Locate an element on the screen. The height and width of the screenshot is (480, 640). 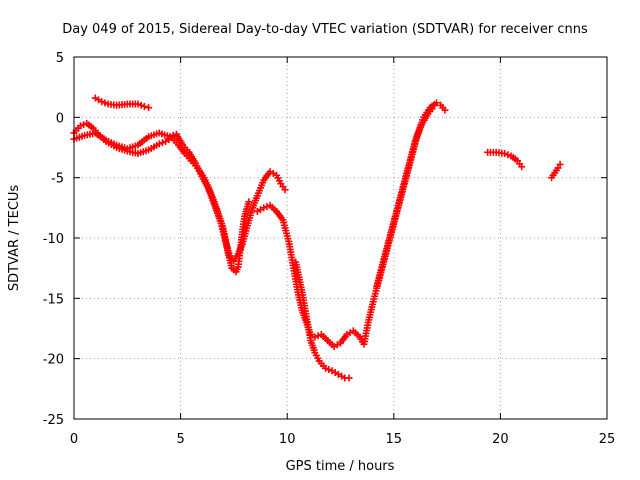
series-arc-rise-b is located at coordinates (404, 197).